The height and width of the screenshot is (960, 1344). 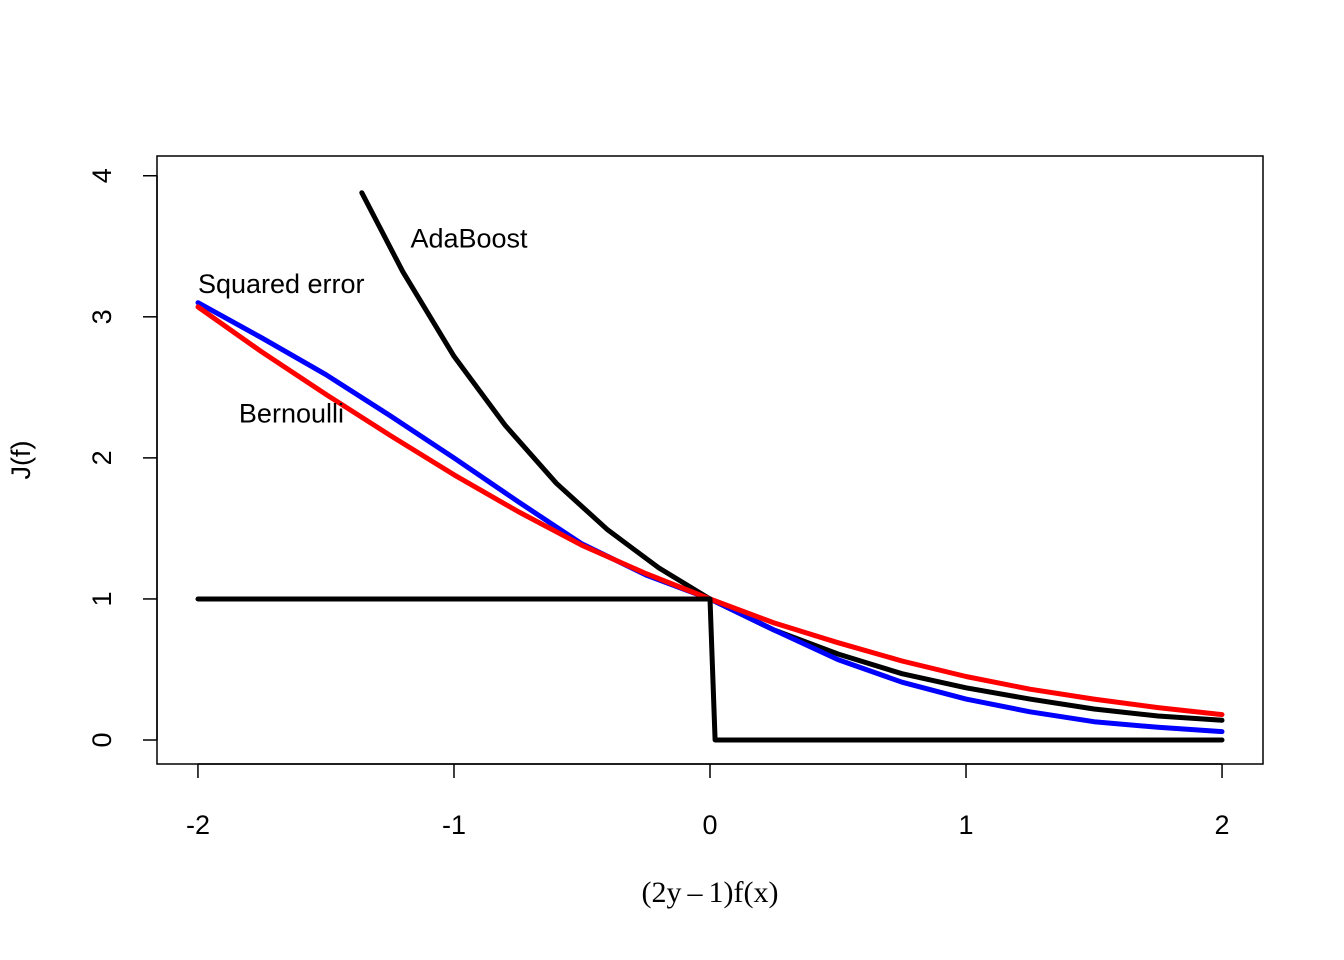 I want to click on annotation-squared-error: Squared error, so click(x=281, y=284).